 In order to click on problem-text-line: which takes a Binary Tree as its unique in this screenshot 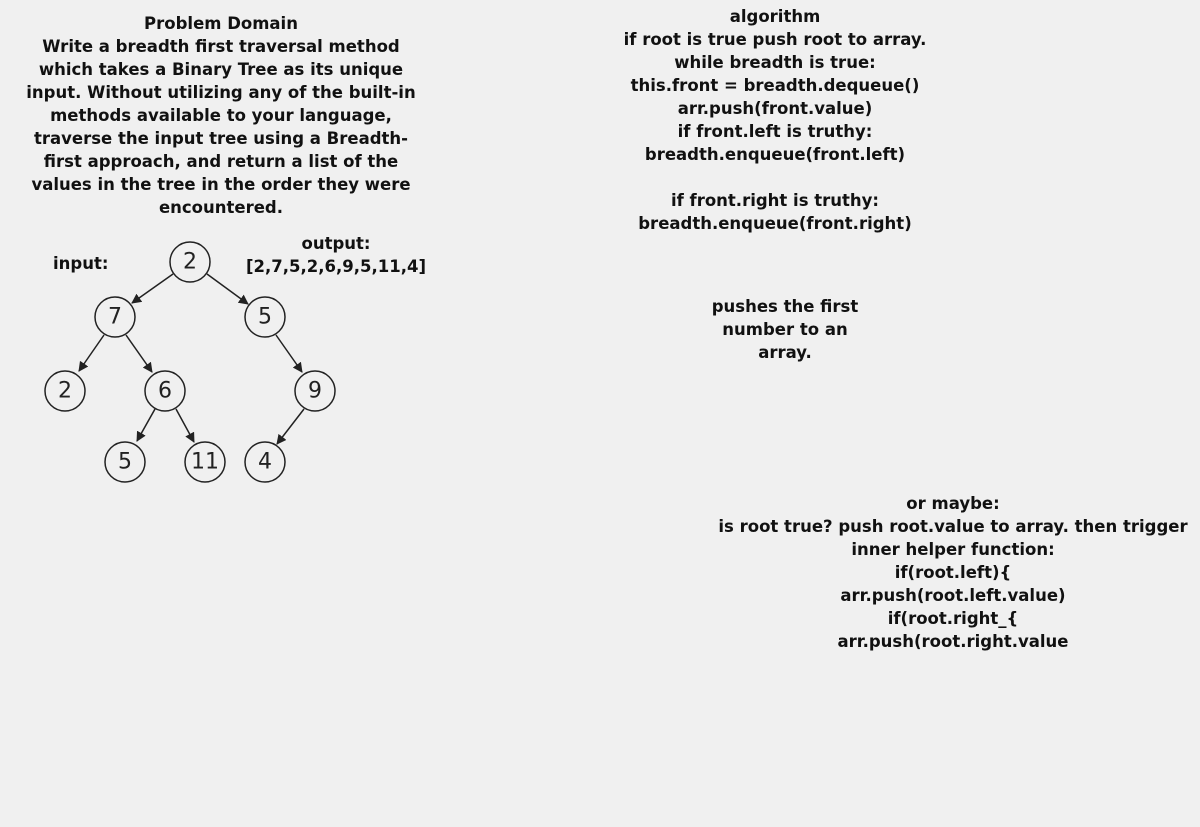, I will do `click(221, 69)`.